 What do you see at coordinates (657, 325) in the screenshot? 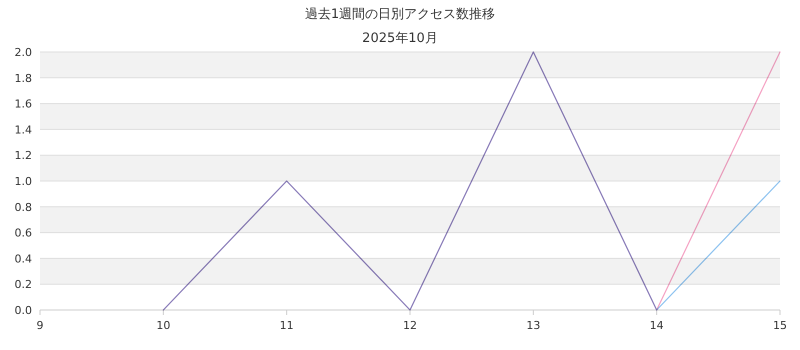
I see `x-tick-label: 14` at bounding box center [657, 325].